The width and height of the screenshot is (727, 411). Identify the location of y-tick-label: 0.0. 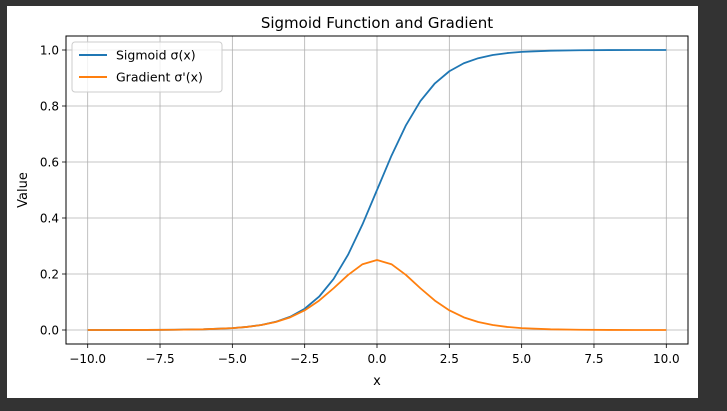
(49, 331).